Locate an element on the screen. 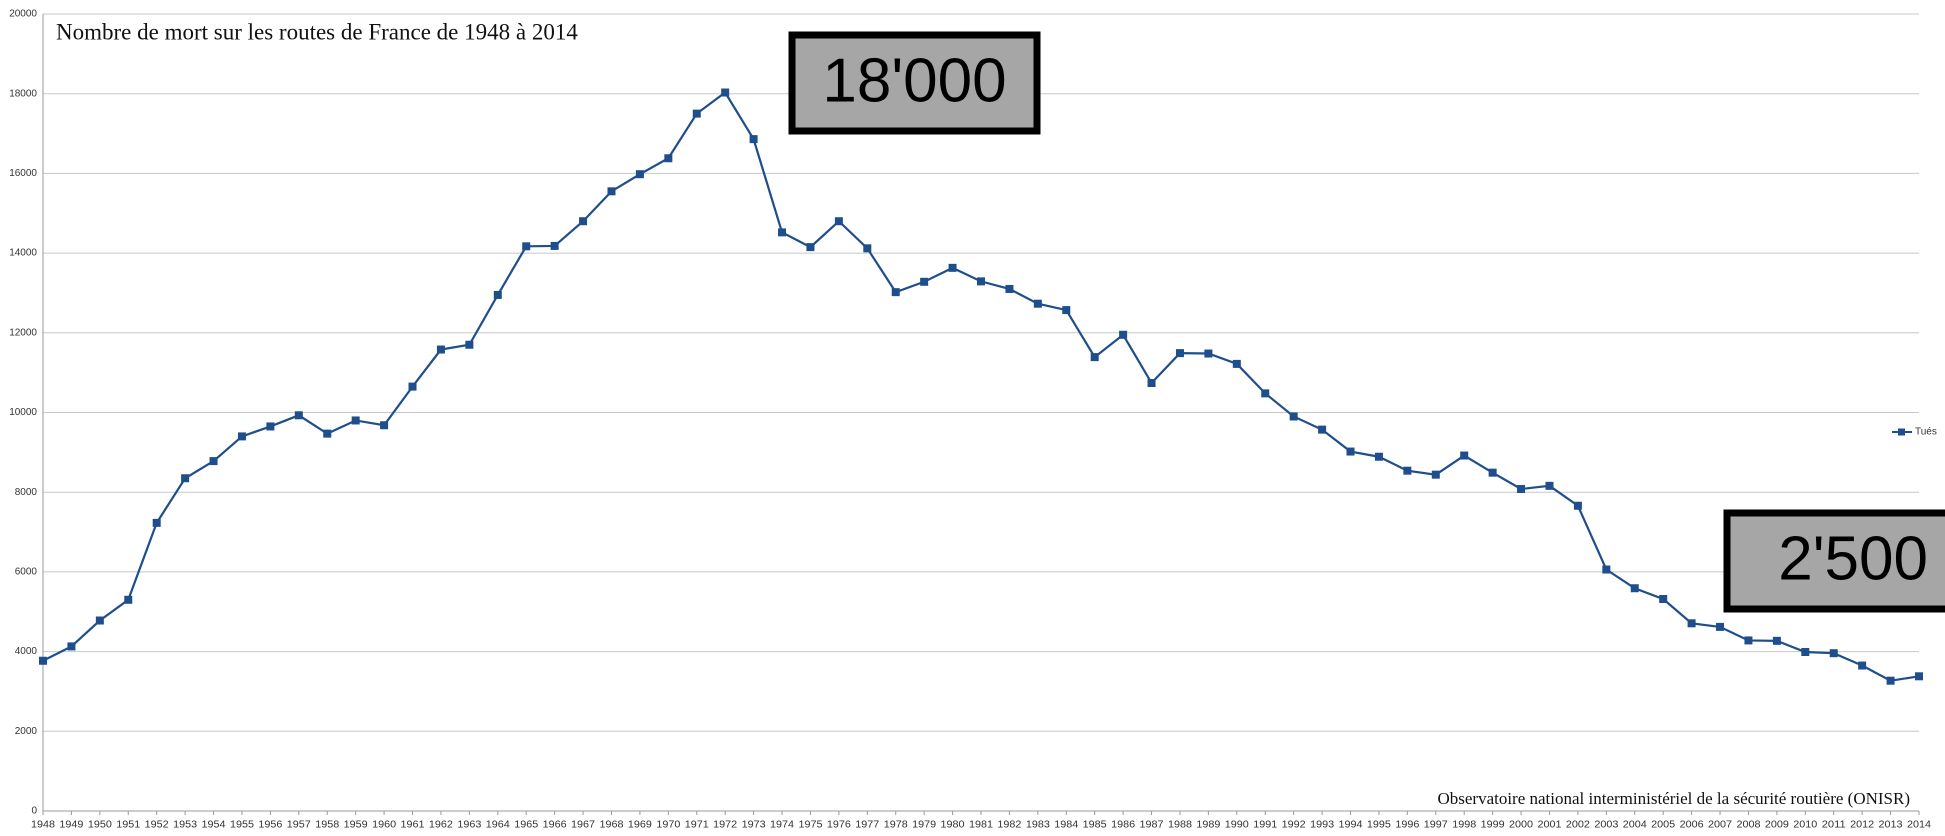  x-tick-label: 1986 is located at coordinates (1123, 825).